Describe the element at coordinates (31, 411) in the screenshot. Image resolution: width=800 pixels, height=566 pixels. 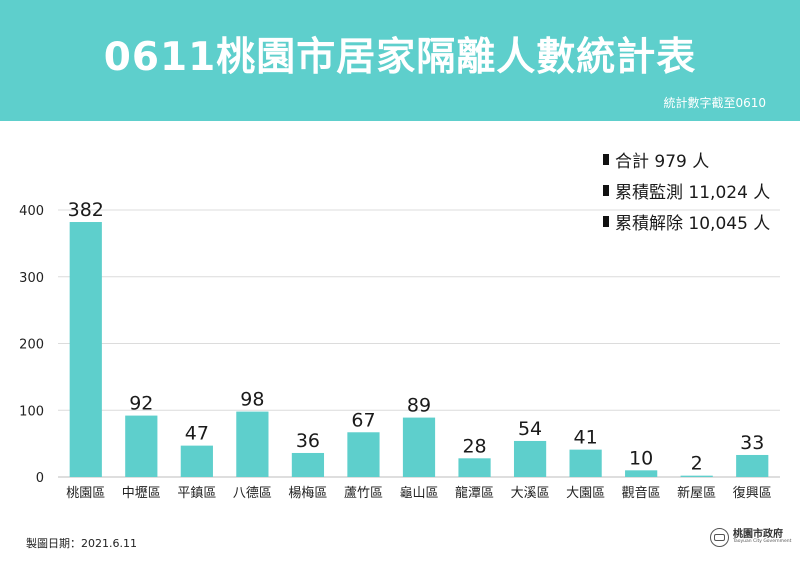
I see `y-tick-label: 100` at that location.